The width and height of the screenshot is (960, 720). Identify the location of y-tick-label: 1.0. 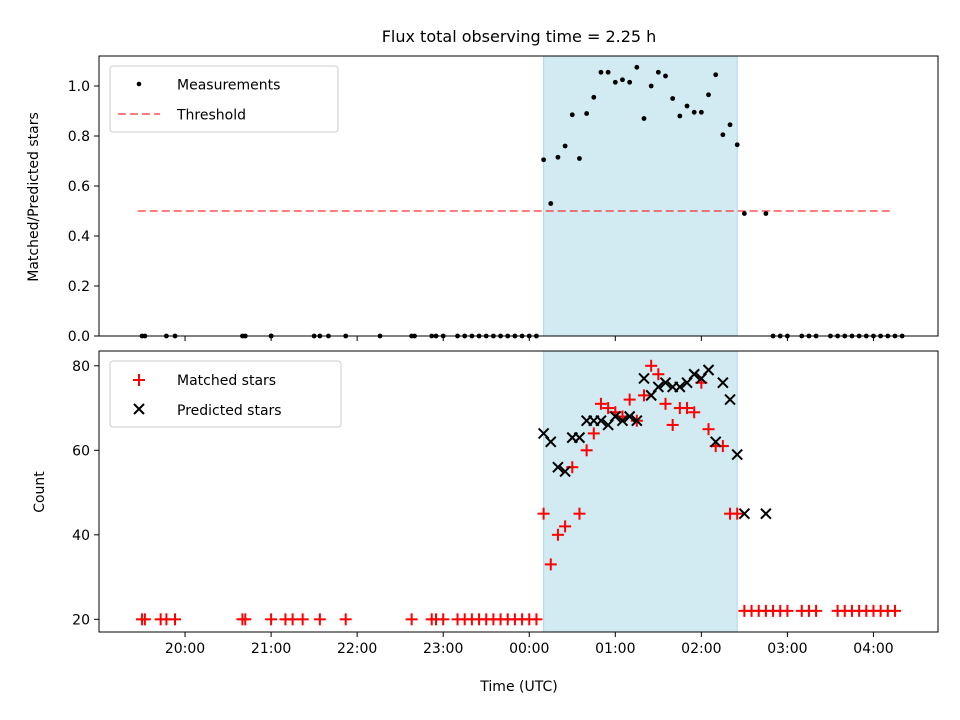
(79, 87).